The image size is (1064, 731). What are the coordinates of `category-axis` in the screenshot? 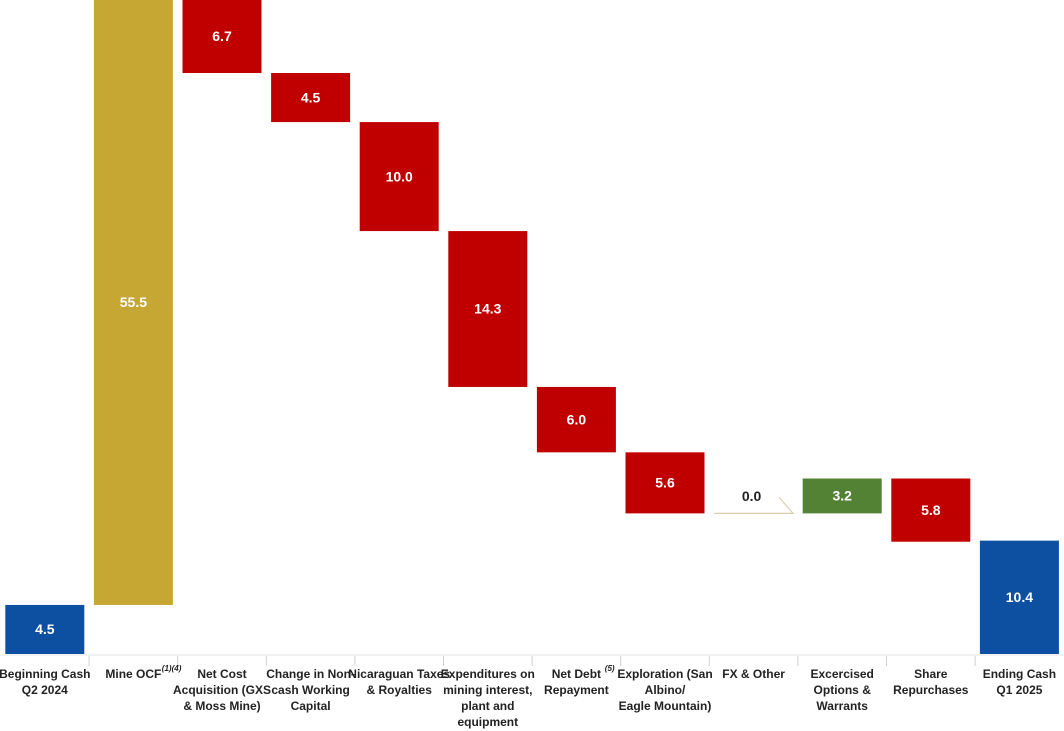 It's located at (532, 660).